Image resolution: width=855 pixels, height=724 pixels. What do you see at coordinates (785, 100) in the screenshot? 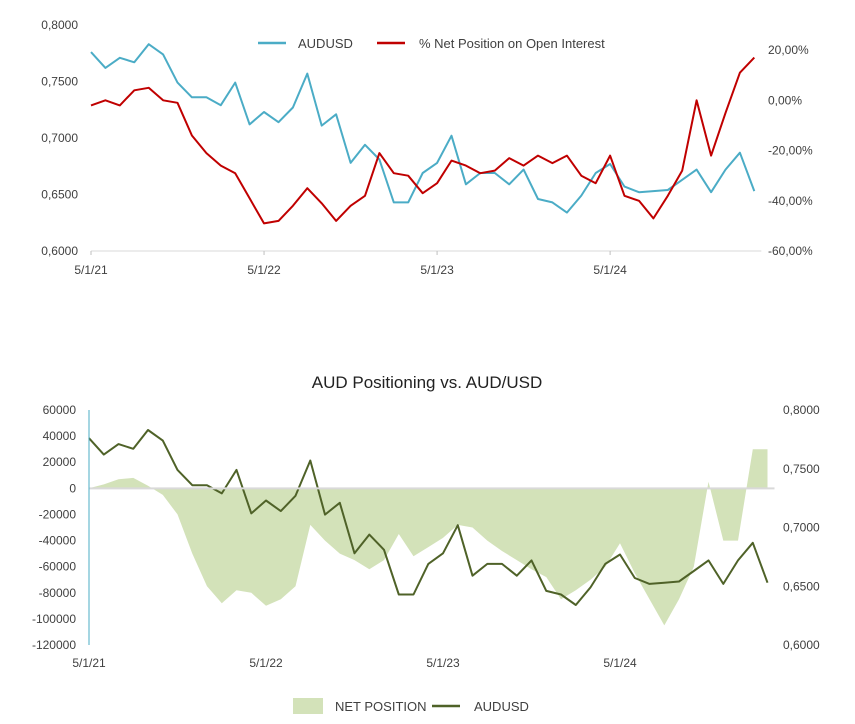
I see `right-axis-tick-label: 0,00%` at bounding box center [785, 100].